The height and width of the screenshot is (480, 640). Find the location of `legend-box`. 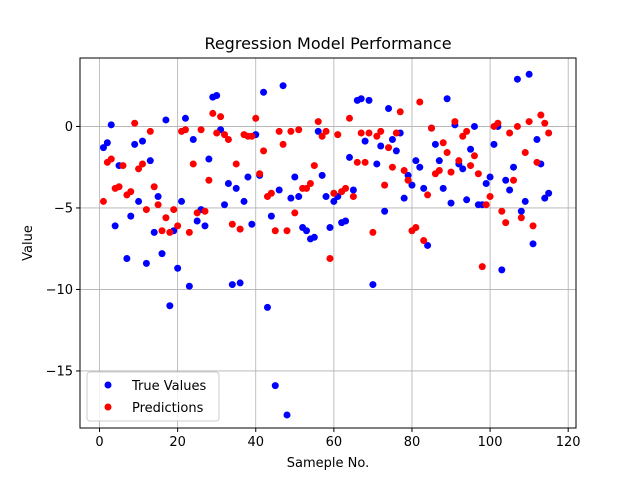

legend-box is located at coordinates (153, 396).